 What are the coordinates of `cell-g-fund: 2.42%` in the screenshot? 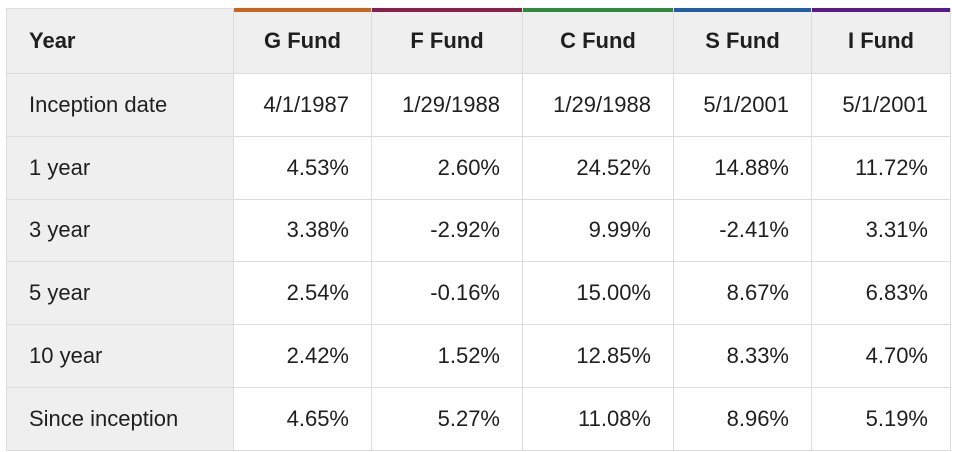 It's located at (302, 356).